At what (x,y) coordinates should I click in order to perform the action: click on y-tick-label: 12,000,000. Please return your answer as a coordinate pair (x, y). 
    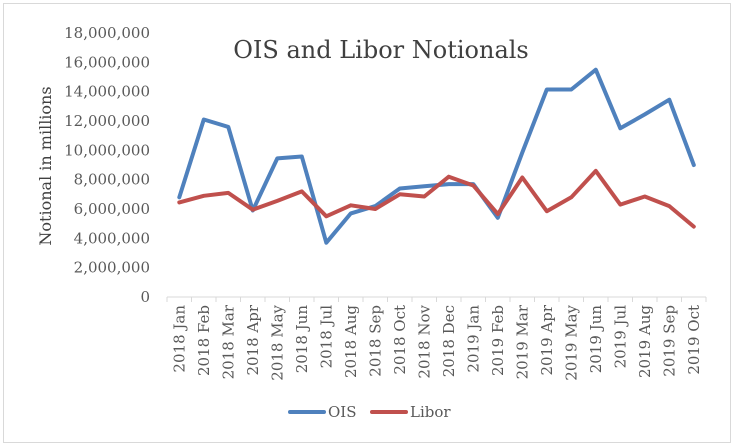
    Looking at the image, I should click on (107, 121).